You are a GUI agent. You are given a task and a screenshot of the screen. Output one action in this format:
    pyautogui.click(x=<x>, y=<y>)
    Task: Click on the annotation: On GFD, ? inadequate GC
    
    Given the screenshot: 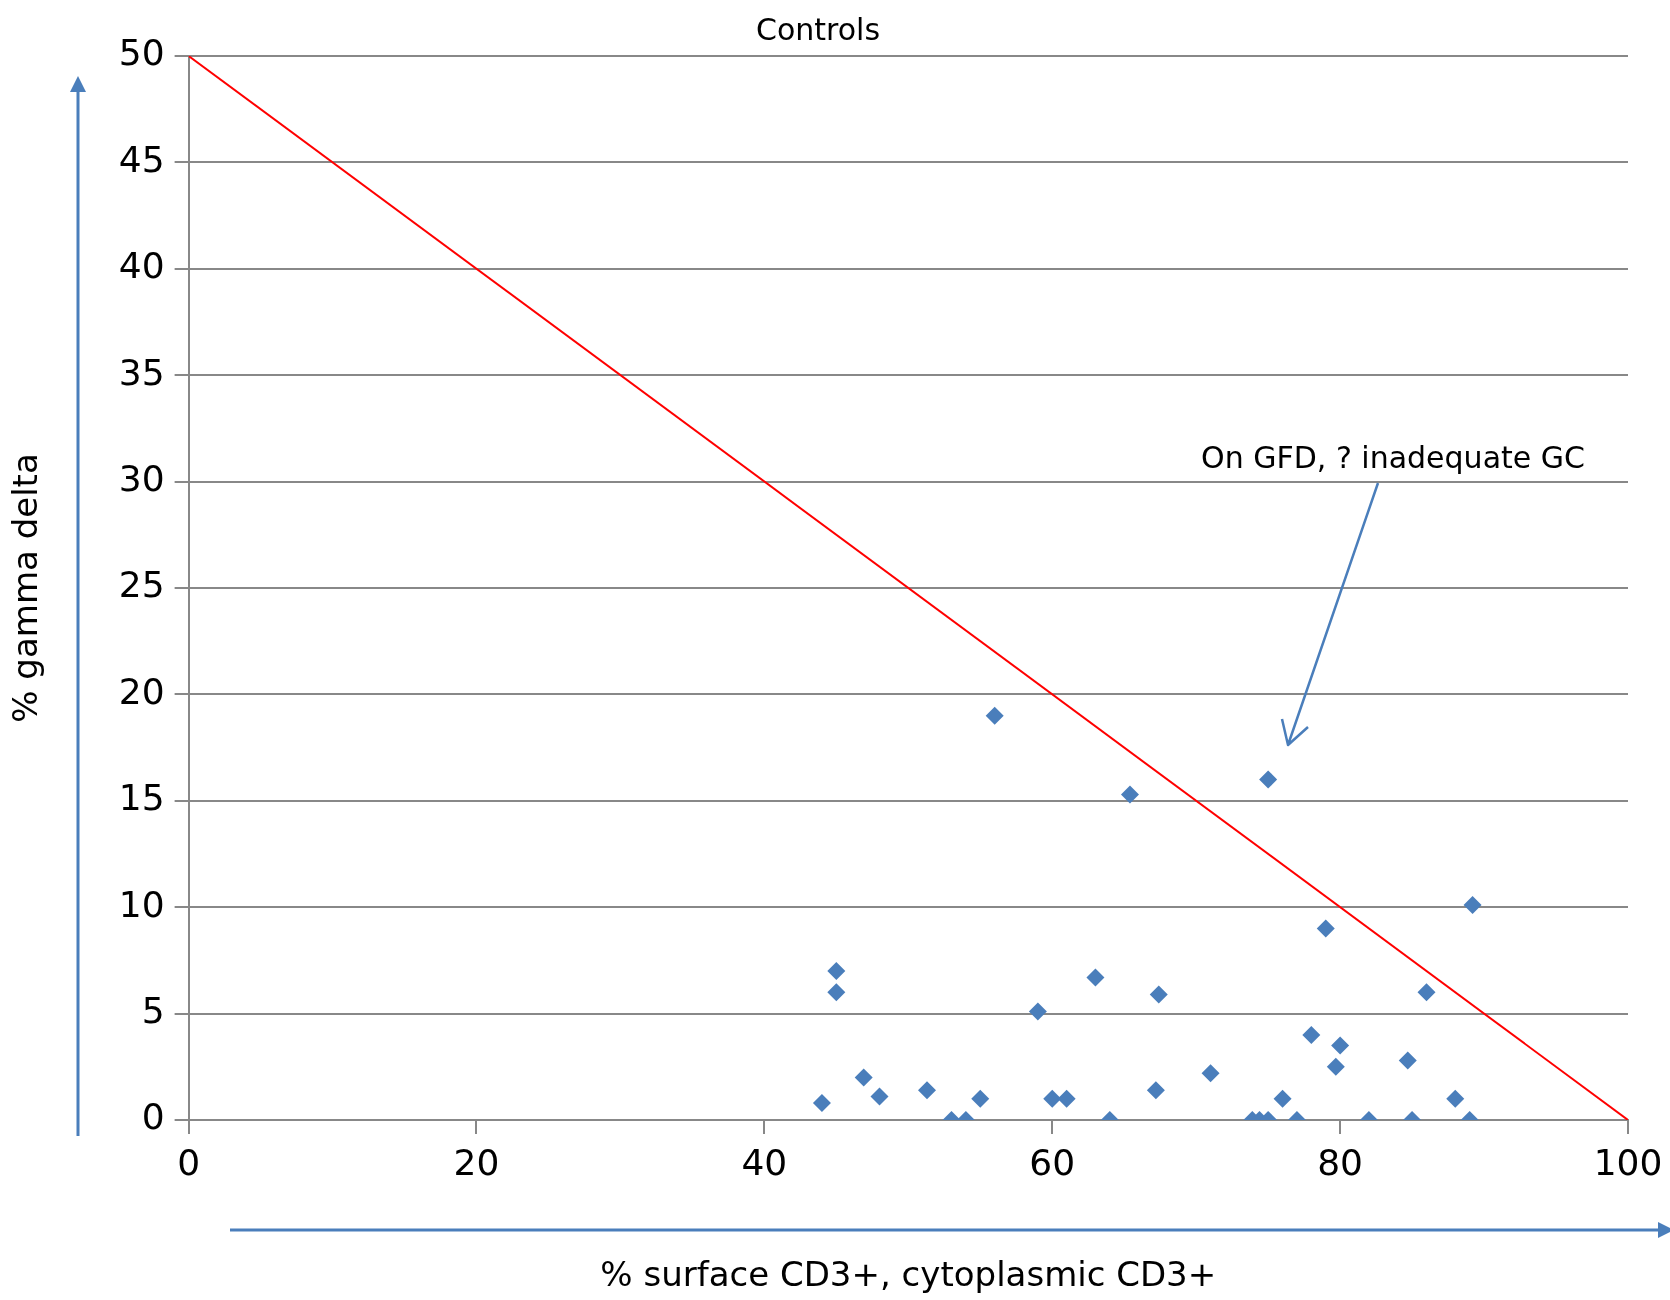 What is the action you would take?
    pyautogui.click(x=1393, y=457)
    